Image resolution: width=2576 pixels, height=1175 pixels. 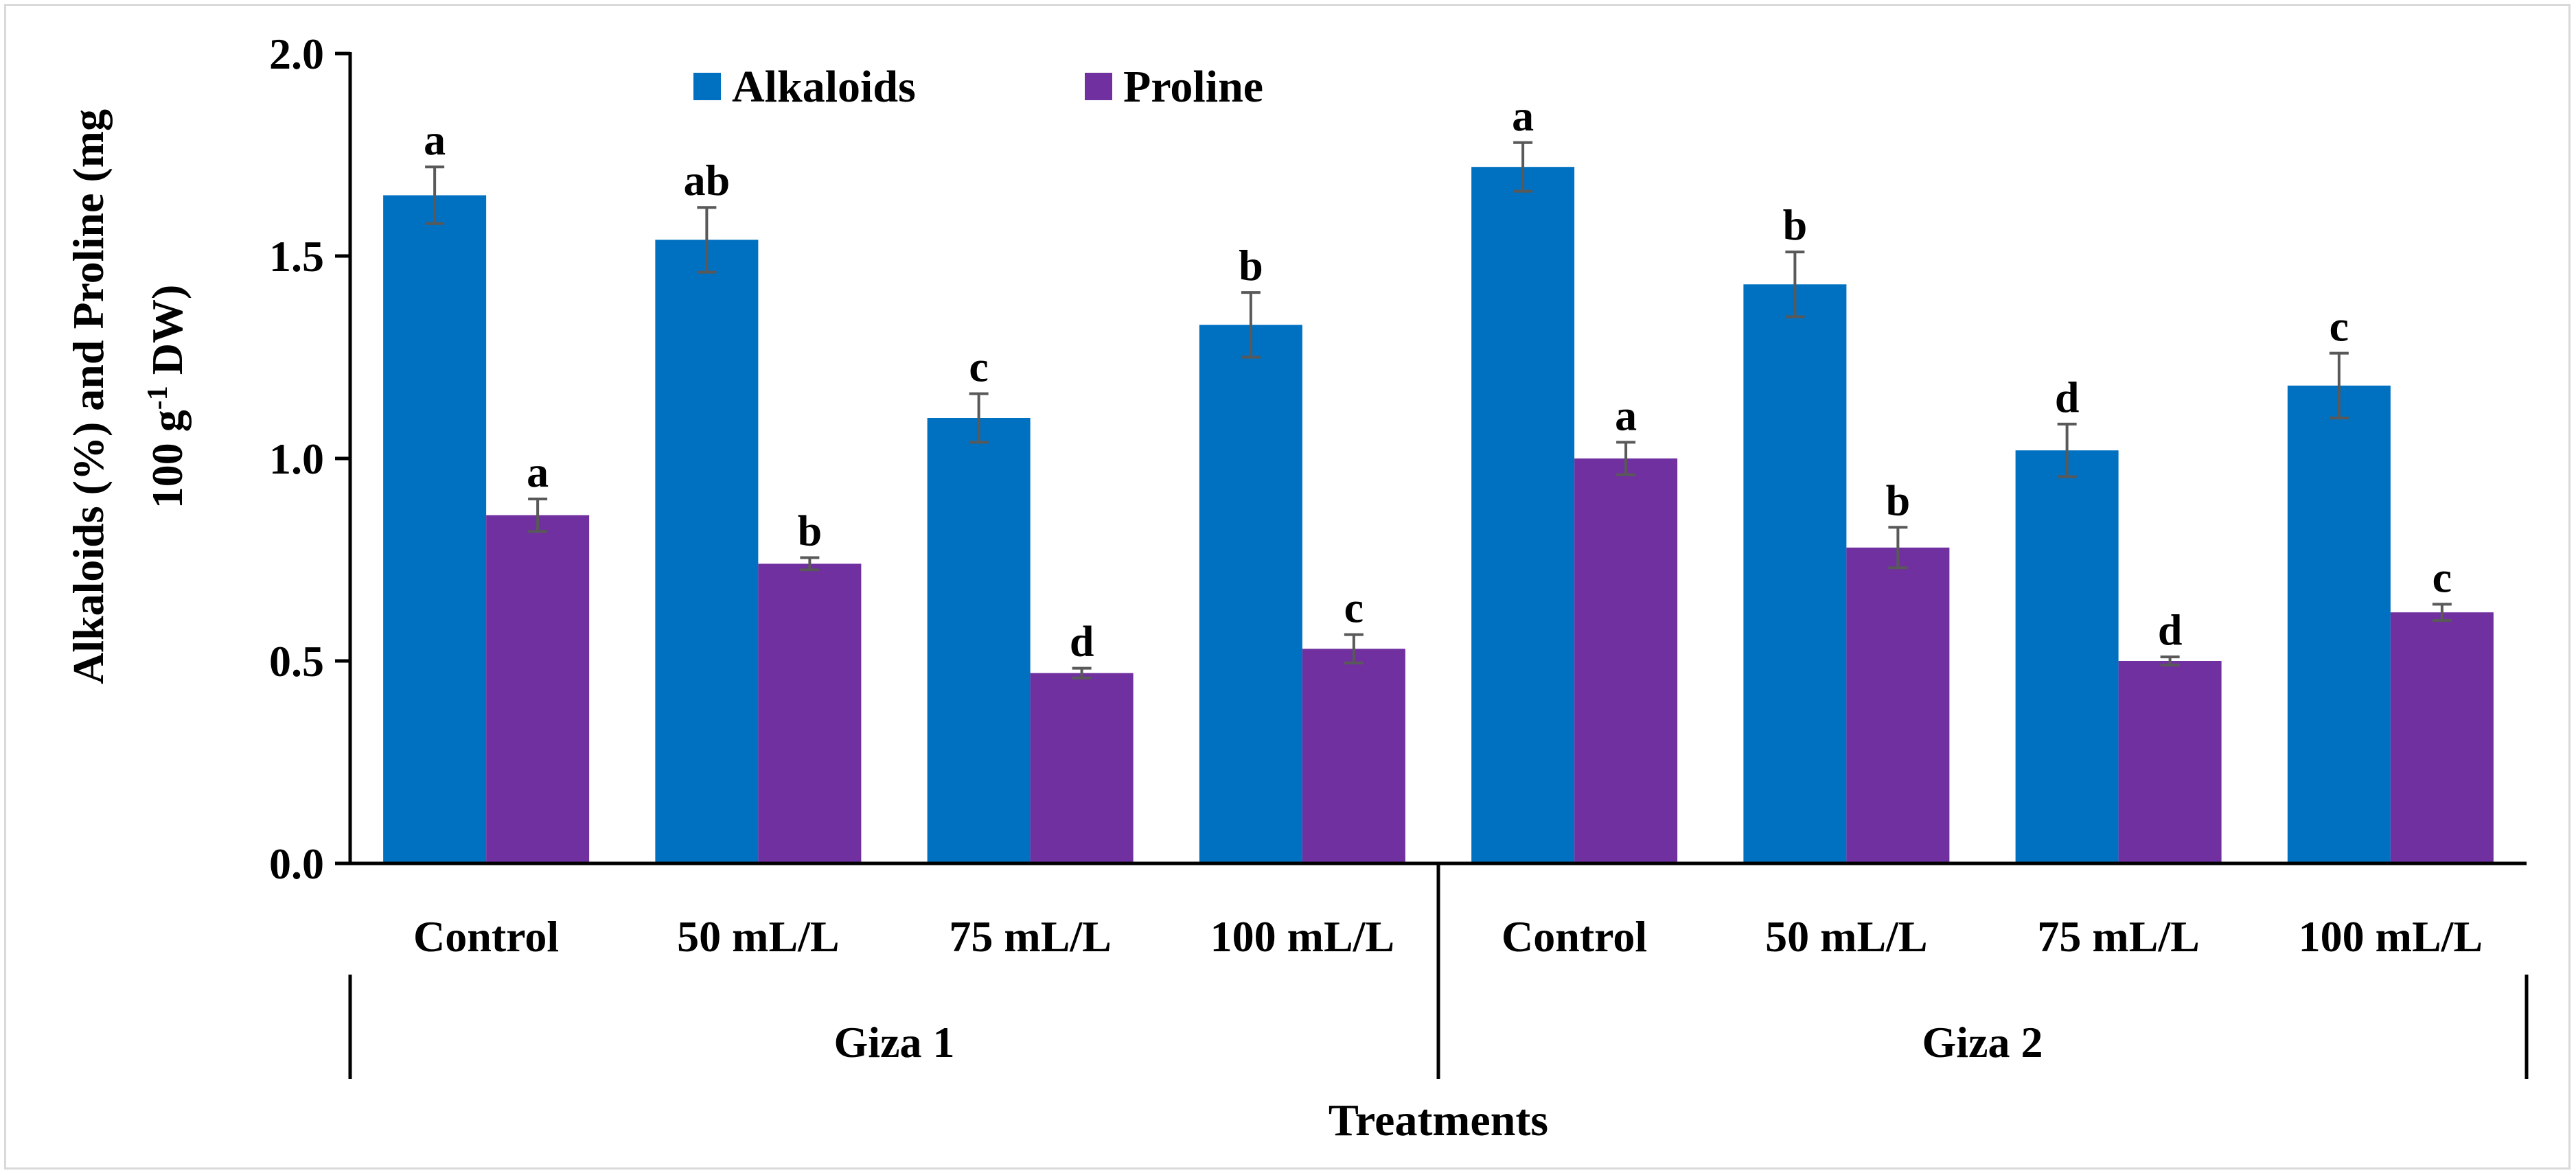 What do you see at coordinates (978, 87) in the screenshot?
I see `legend: Alkaloids Proline` at bounding box center [978, 87].